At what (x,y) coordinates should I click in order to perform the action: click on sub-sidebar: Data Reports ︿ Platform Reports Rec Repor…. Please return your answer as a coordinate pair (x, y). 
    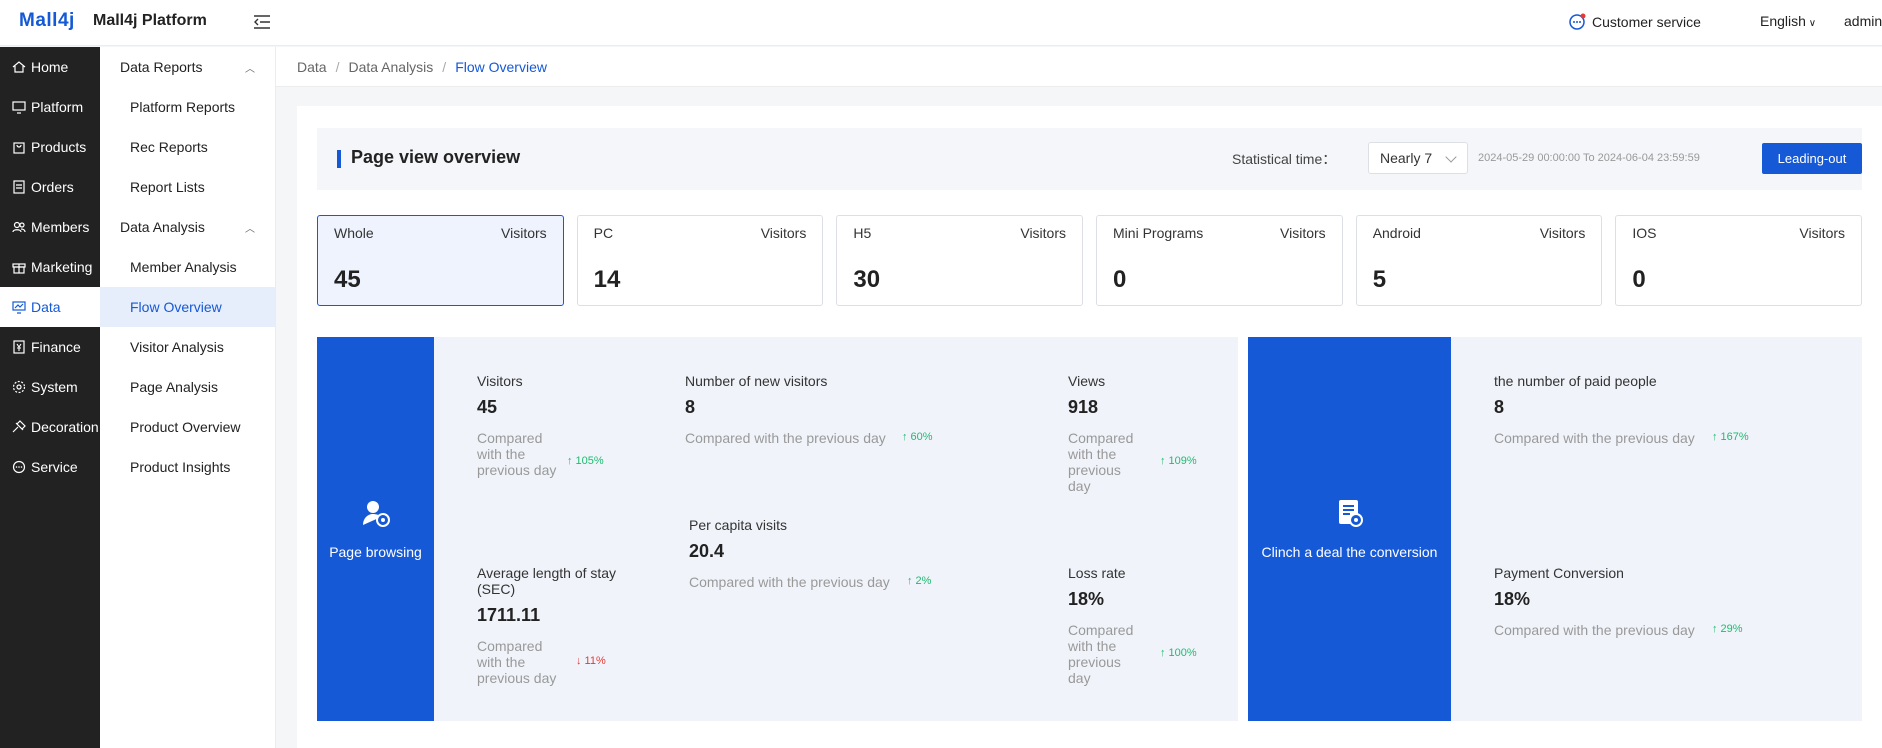
    Looking at the image, I should click on (188, 397).